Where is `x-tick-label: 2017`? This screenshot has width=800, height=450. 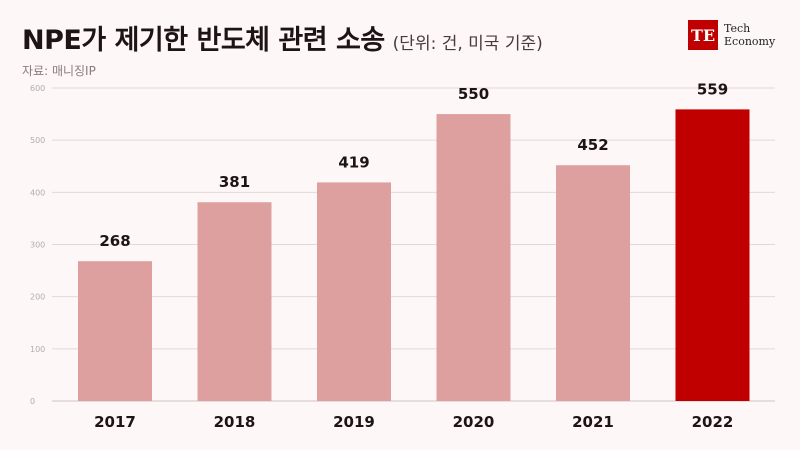 x-tick-label: 2017 is located at coordinates (115, 422).